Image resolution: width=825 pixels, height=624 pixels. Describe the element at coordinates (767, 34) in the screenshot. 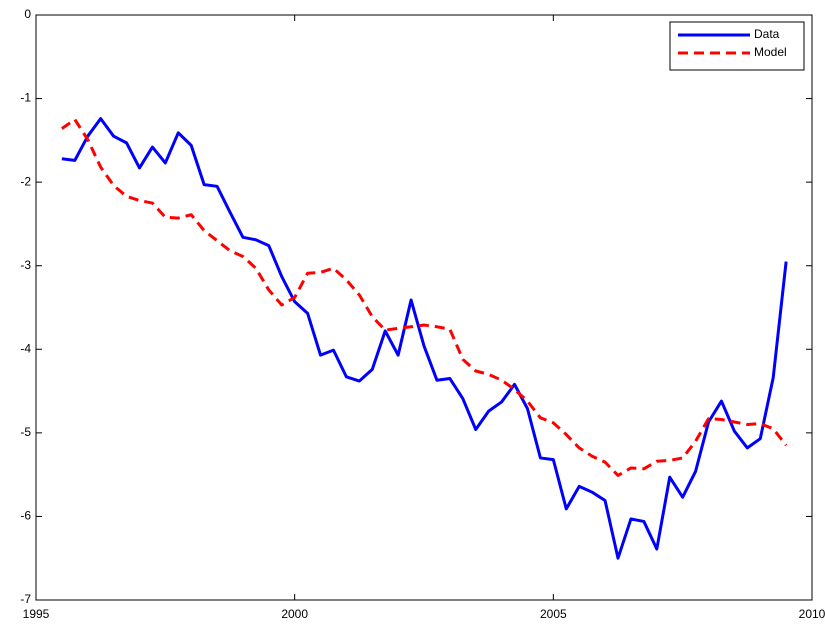

I see `legend-label: Data` at that location.